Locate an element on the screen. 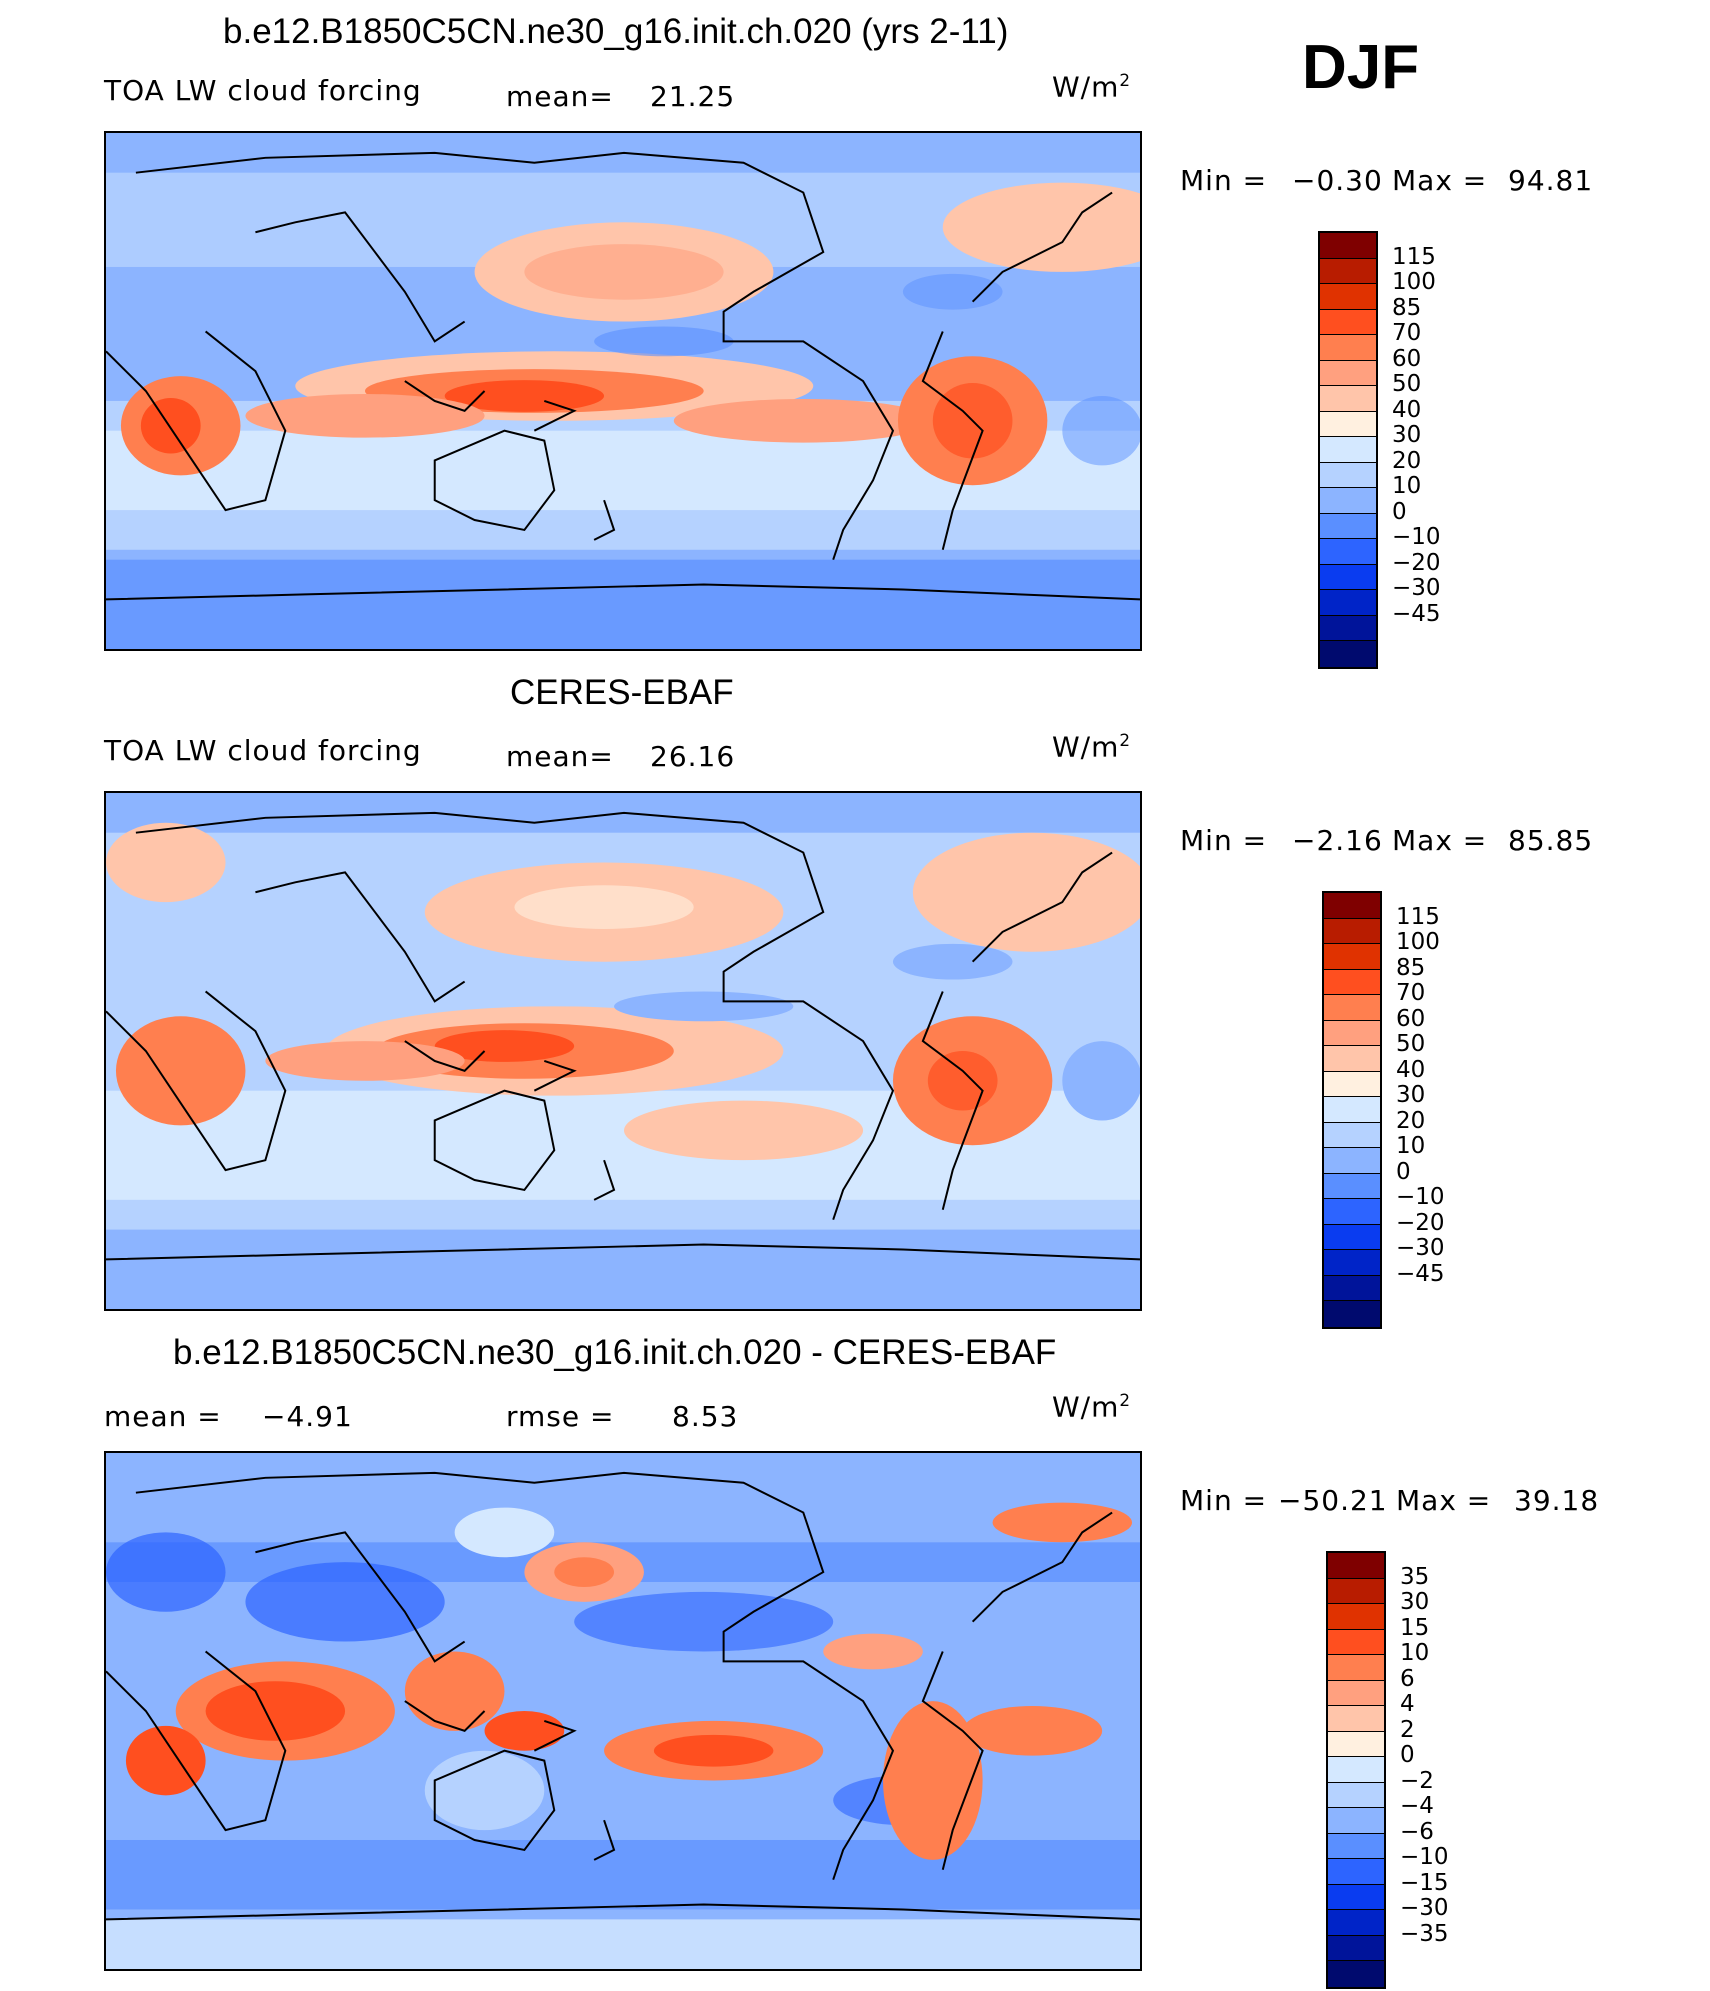 This screenshot has height=1991, width=1710. panel1-colorbar-tick: 20 is located at coordinates (1407, 460).